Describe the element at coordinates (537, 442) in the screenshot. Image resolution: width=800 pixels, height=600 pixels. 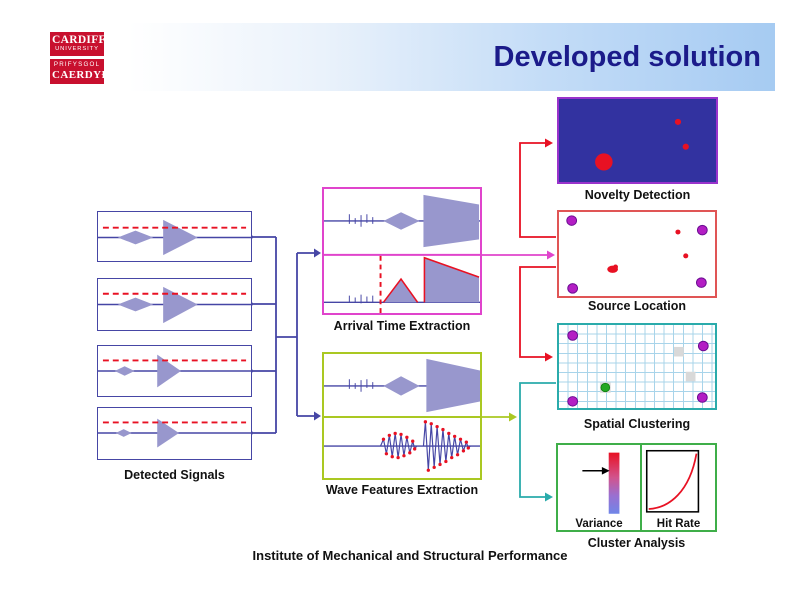
I see `junction-to-cluster-connector` at that location.